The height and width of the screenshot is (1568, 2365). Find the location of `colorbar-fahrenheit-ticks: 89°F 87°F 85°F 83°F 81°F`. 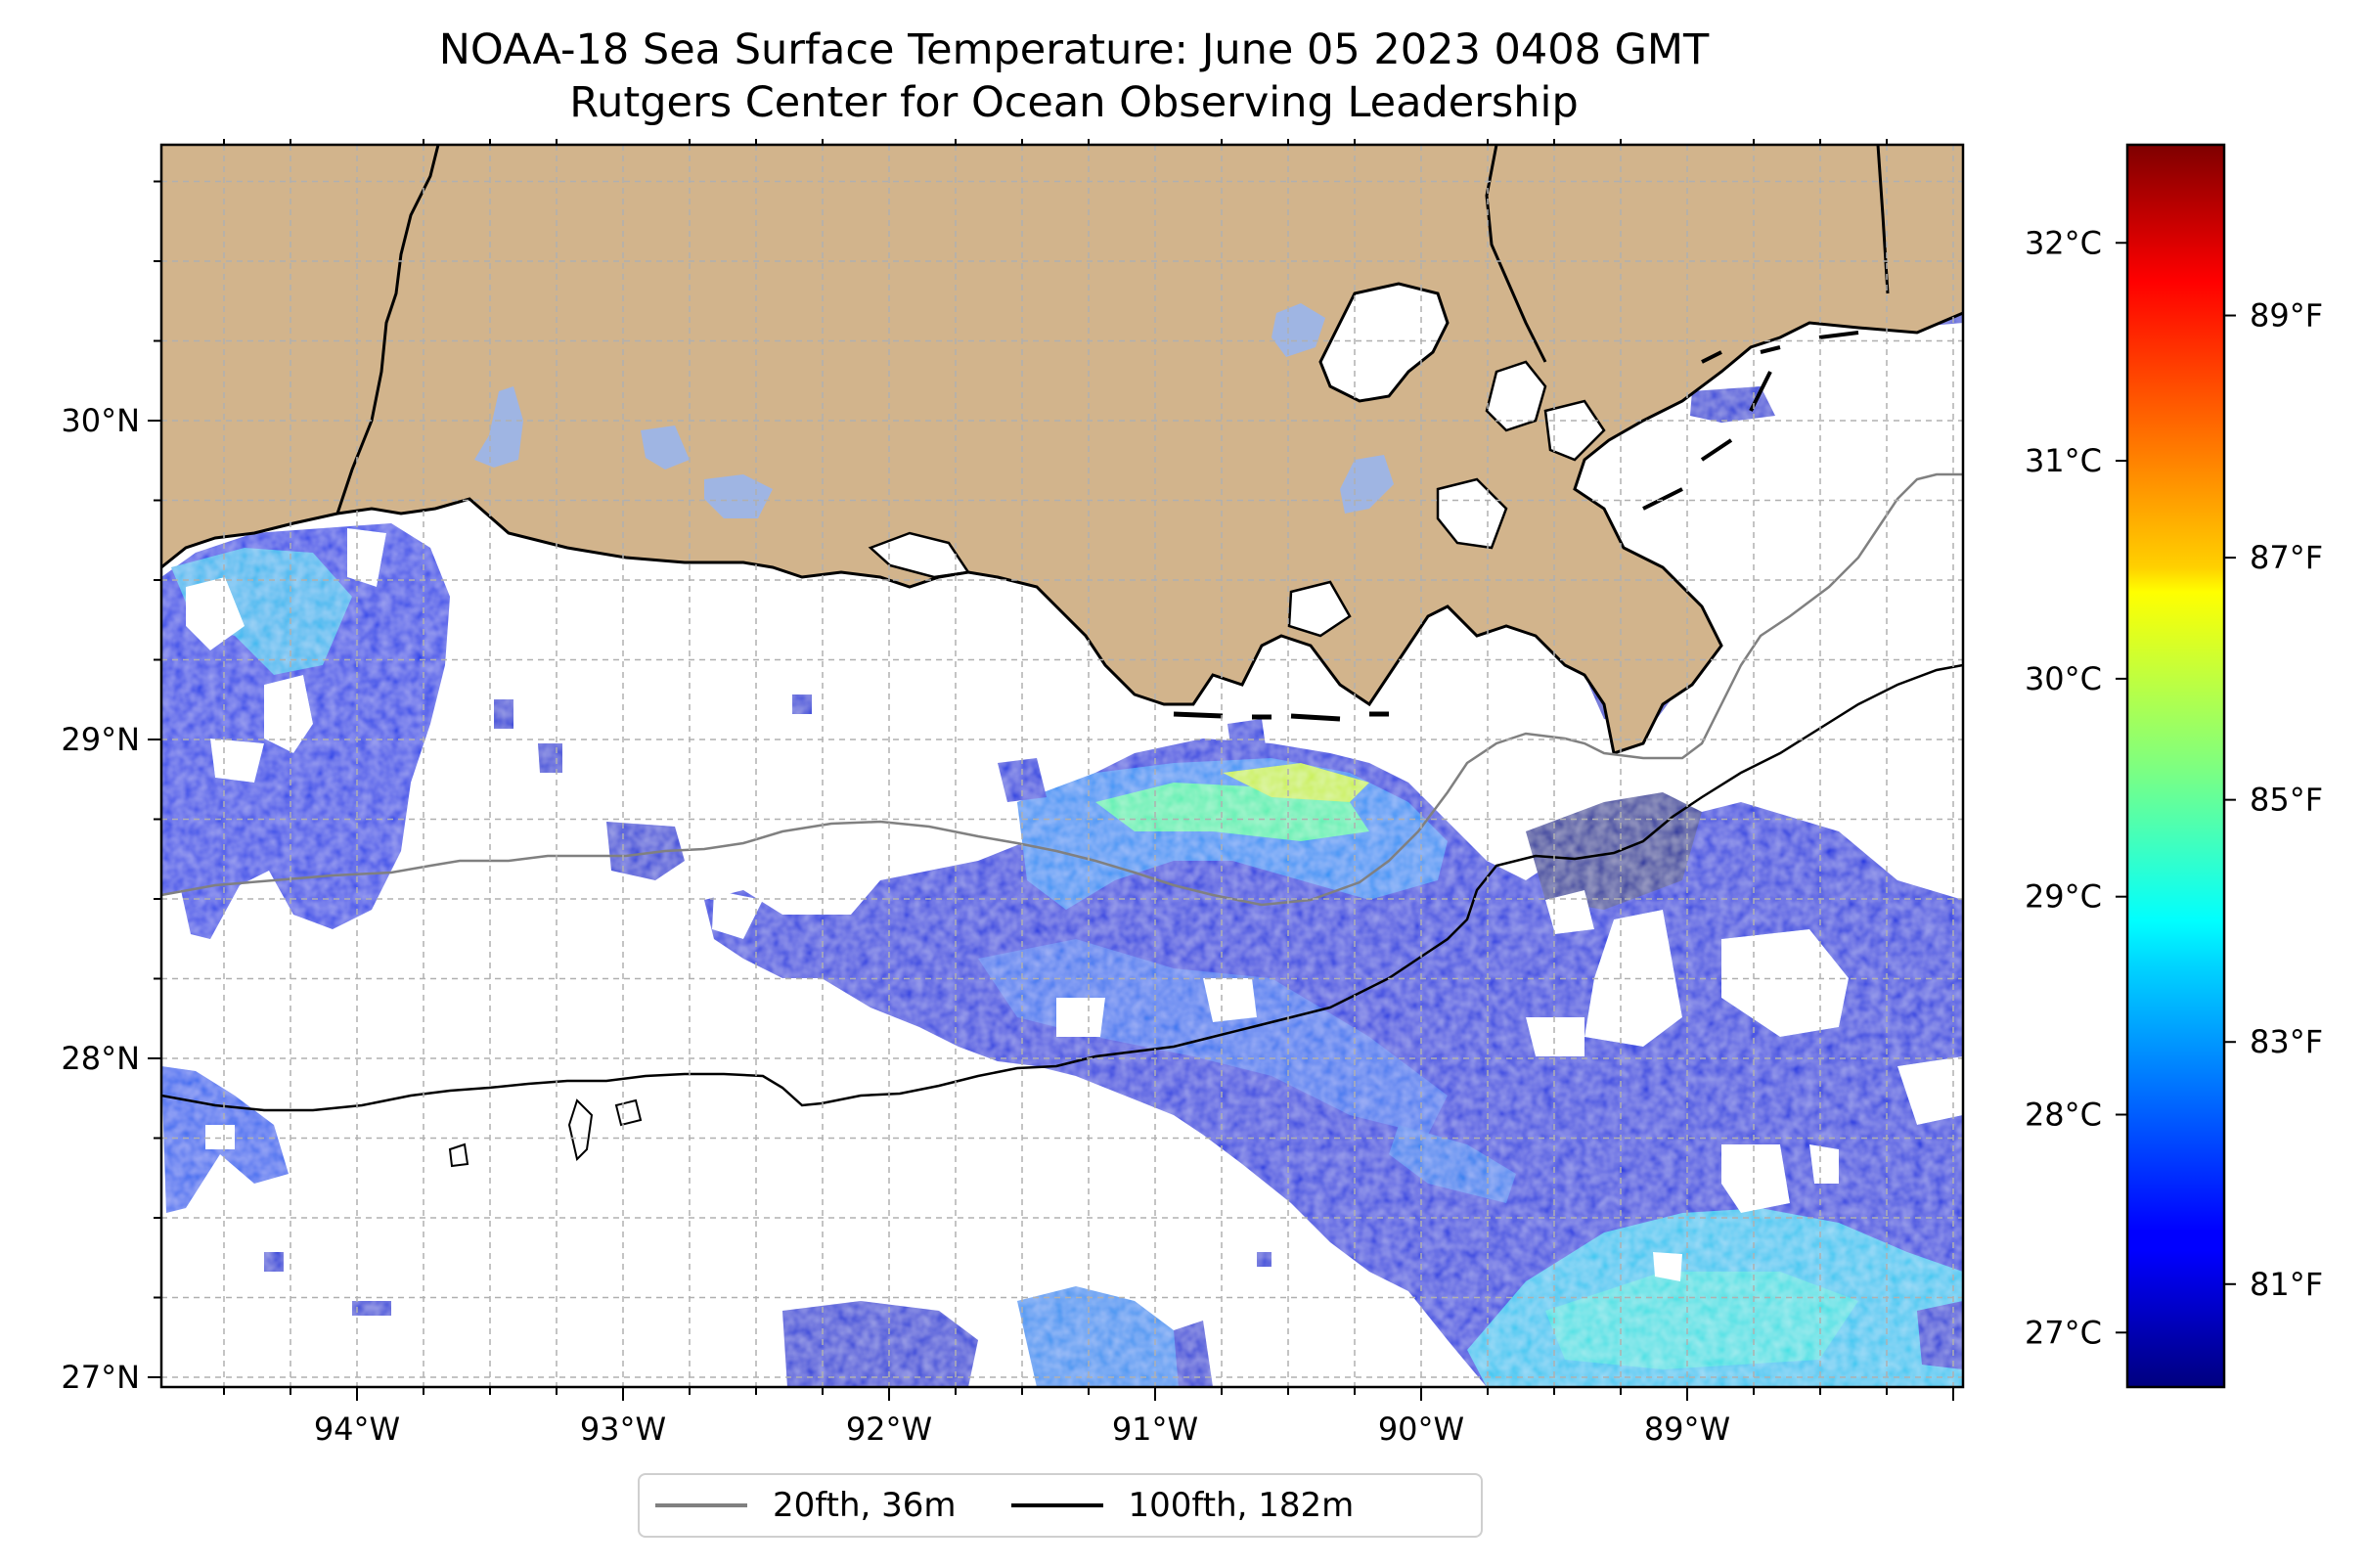

colorbar-fahrenheit-ticks: 89°F 87°F 85°F 83°F 81°F is located at coordinates (2273, 800).